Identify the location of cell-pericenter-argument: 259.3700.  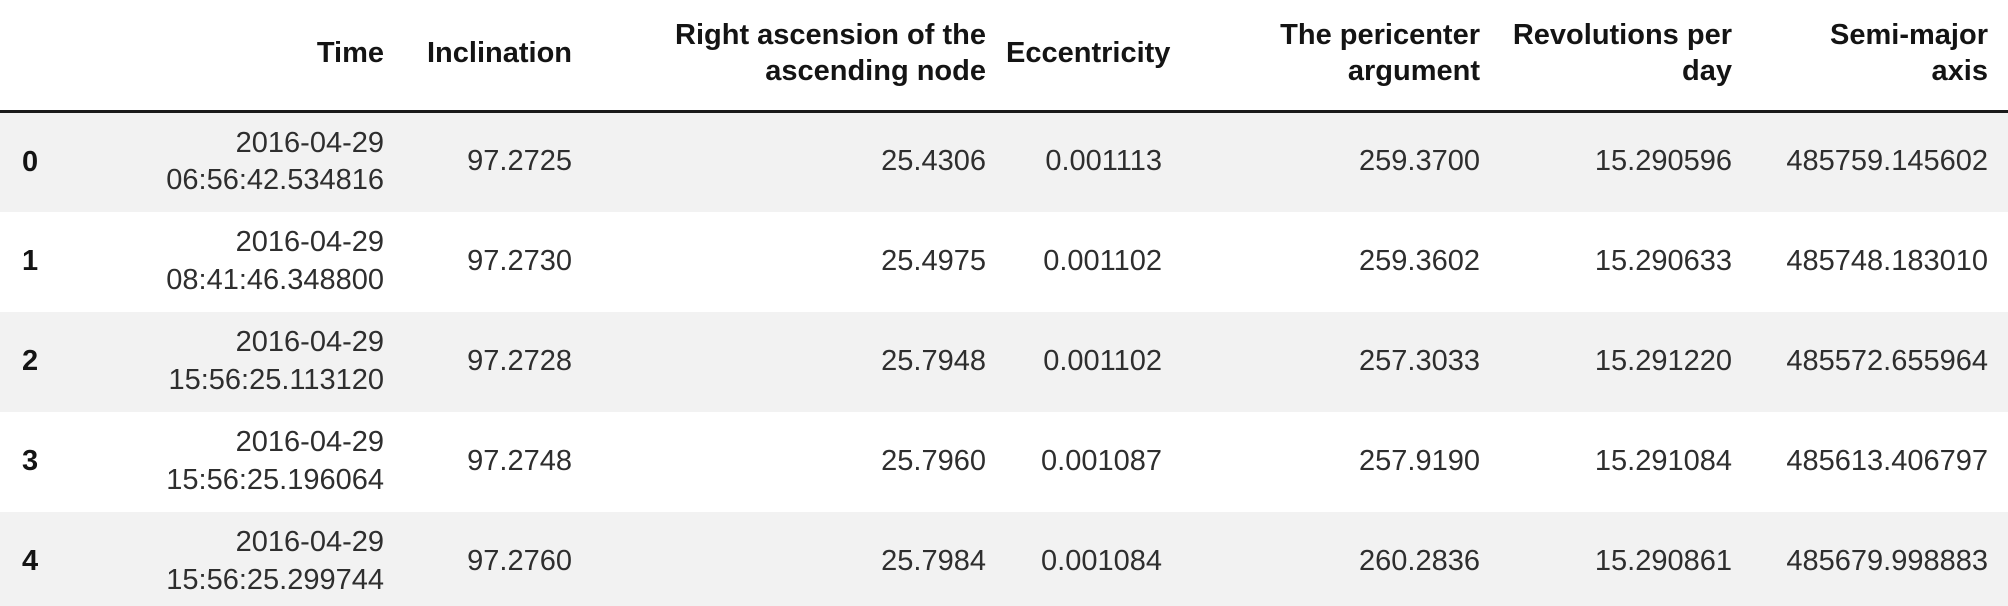
(1419, 161).